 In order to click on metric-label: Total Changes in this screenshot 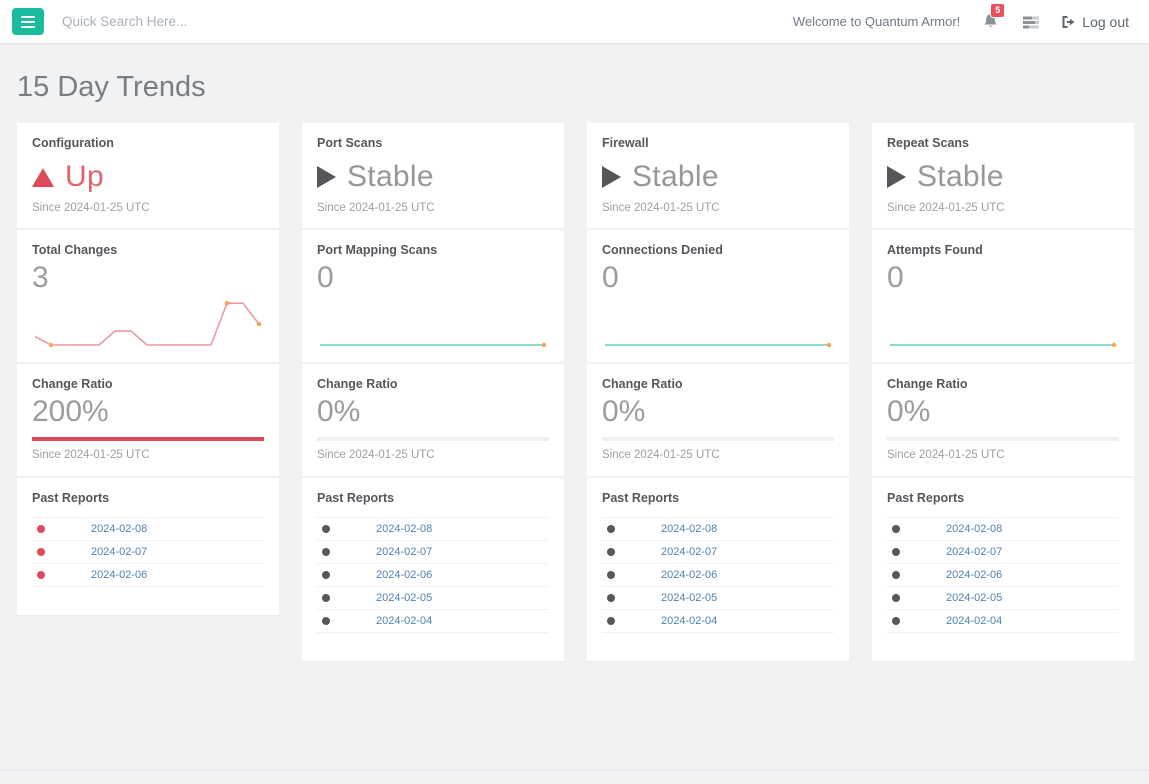, I will do `click(75, 250)`.